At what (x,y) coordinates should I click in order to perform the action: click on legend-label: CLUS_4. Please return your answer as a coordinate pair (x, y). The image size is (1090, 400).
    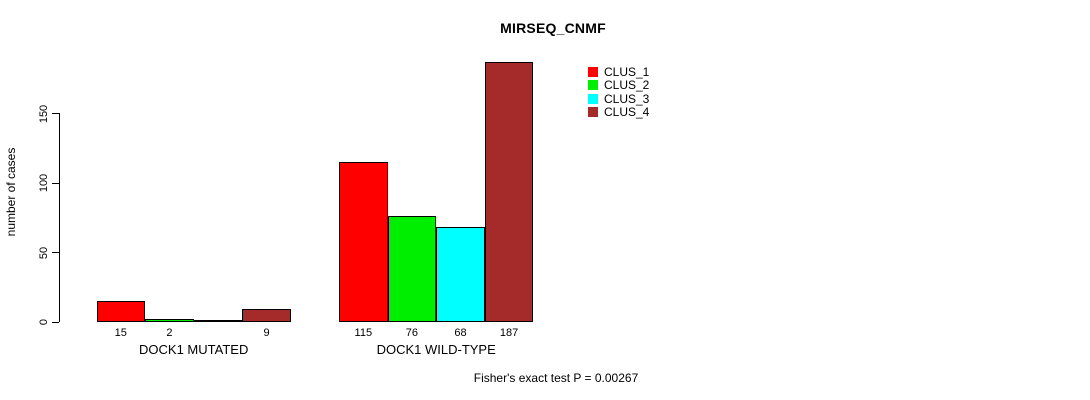
    Looking at the image, I should click on (627, 112).